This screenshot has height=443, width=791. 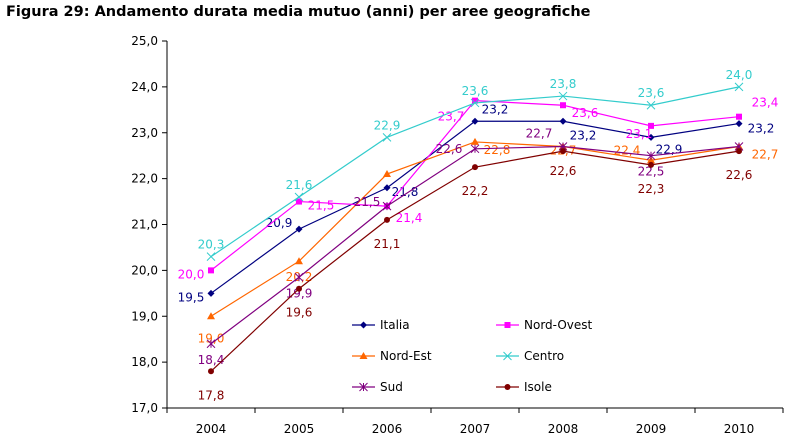 What do you see at coordinates (144, 316) in the screenshot?
I see `y-tick-label: 19,0` at bounding box center [144, 316].